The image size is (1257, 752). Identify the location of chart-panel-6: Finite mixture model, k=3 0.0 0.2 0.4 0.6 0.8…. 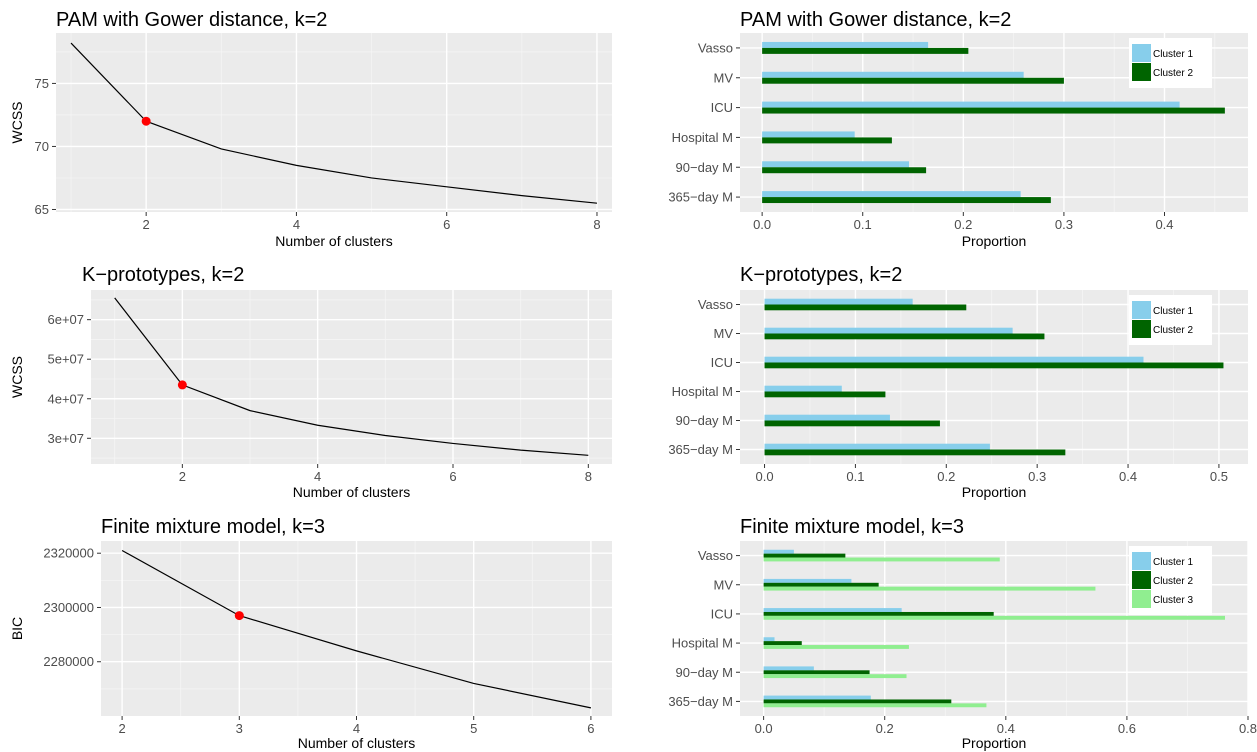
(962, 633).